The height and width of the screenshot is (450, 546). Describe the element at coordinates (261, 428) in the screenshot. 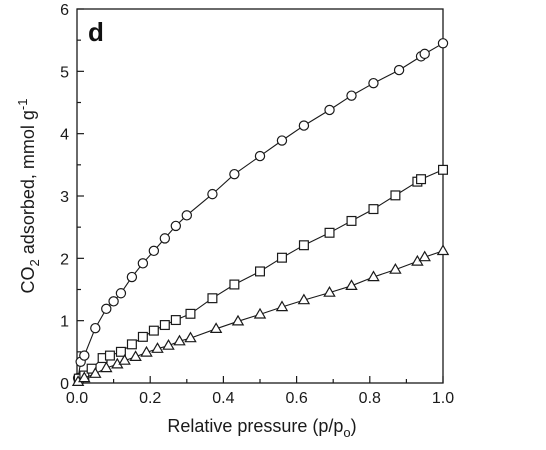

I see `x-axis-title: Relative pressure (p/po)` at that location.